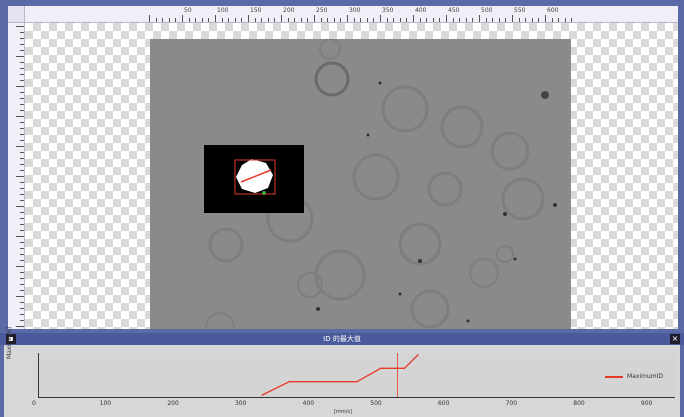 The width and height of the screenshot is (684, 417). I want to click on panel-close-button: ×, so click(675, 339).